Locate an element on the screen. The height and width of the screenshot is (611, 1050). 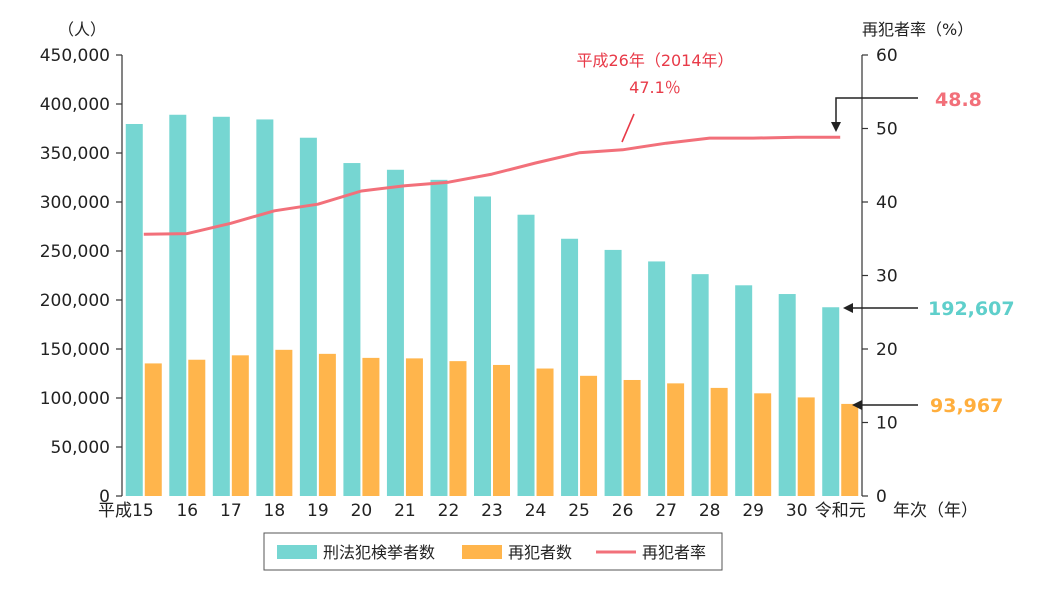
left-tick-label-7: 350,000 is located at coordinates (75, 154).